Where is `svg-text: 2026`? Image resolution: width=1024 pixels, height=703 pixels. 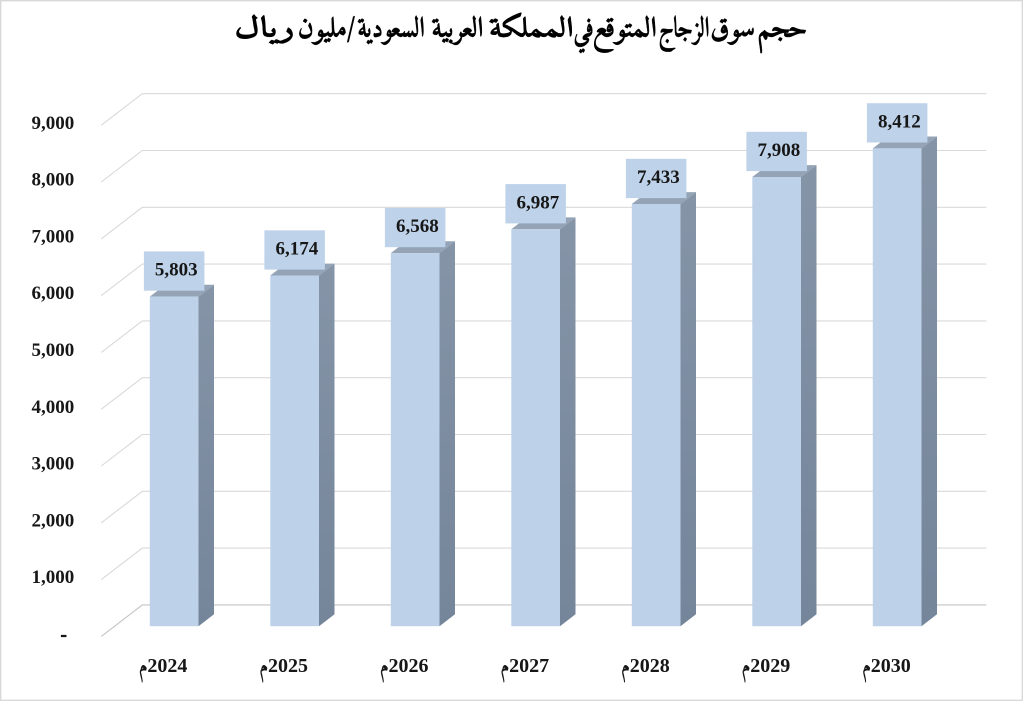
svg-text: 2026 is located at coordinates (409, 666).